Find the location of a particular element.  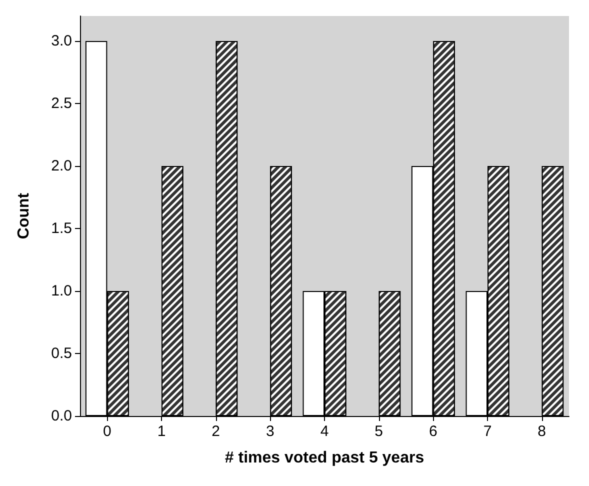

x-tick-label: 4 is located at coordinates (324, 431).